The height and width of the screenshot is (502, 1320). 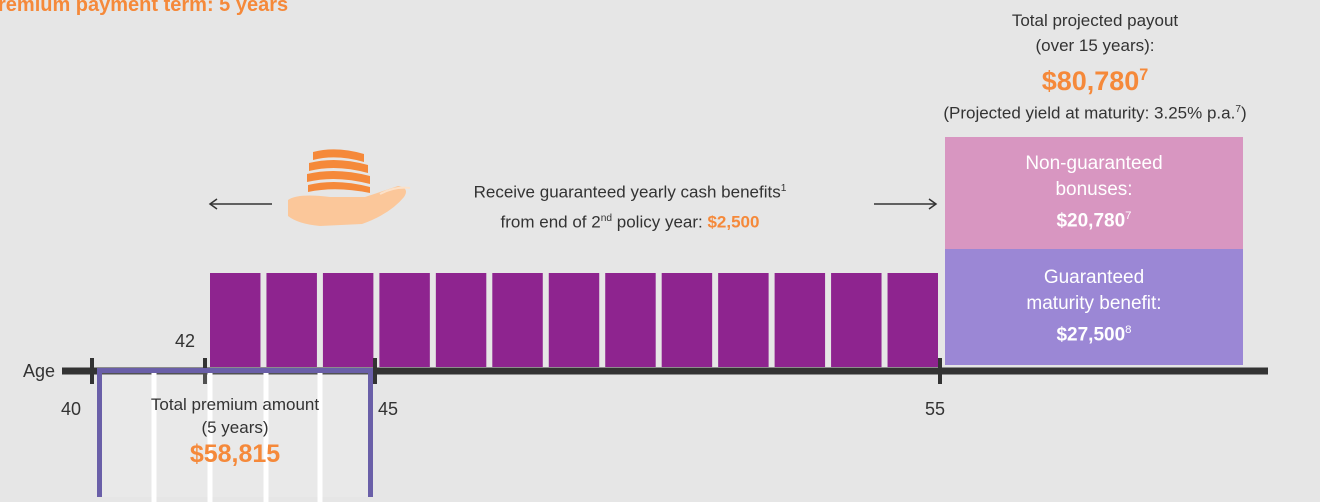 What do you see at coordinates (240, 204) in the screenshot?
I see `left-arrow-icon` at bounding box center [240, 204].